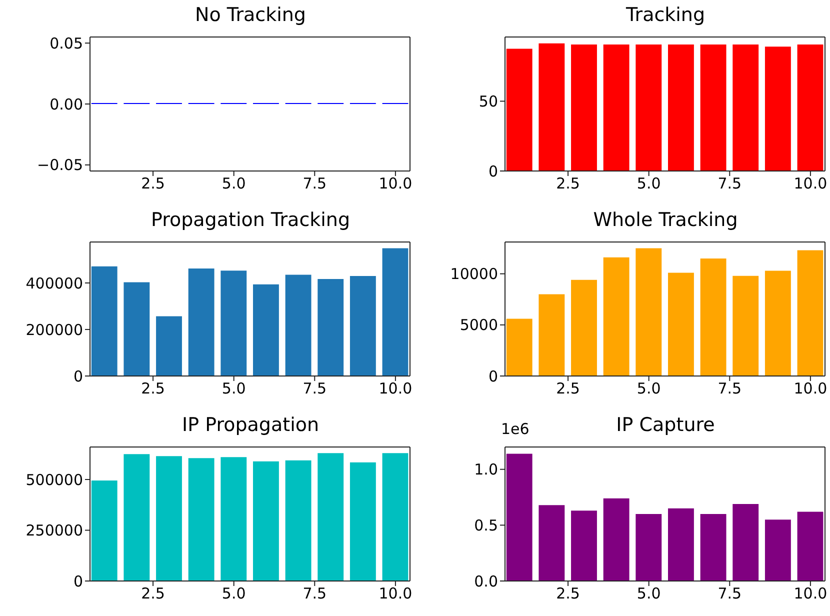  What do you see at coordinates (54, 329) in the screenshot?
I see `y-tick-label: 200000` at bounding box center [54, 329].